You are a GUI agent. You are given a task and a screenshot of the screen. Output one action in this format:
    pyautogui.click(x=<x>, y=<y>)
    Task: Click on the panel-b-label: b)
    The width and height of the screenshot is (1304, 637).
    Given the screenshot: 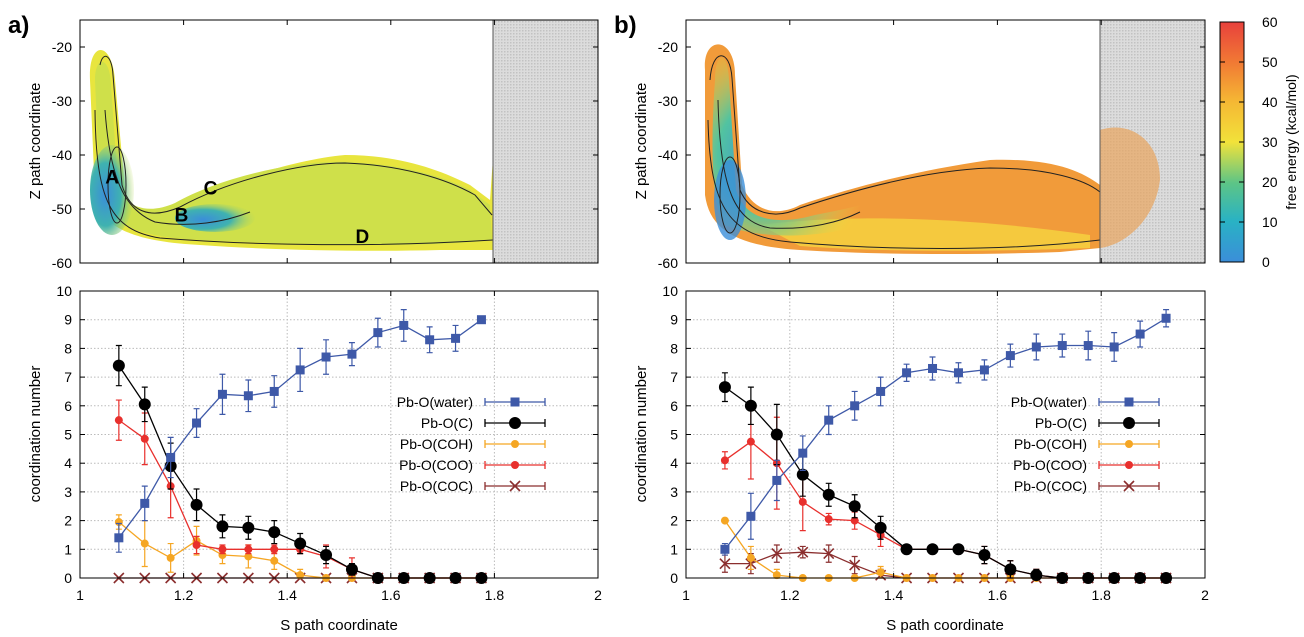 What is the action you would take?
    pyautogui.click(x=625, y=25)
    